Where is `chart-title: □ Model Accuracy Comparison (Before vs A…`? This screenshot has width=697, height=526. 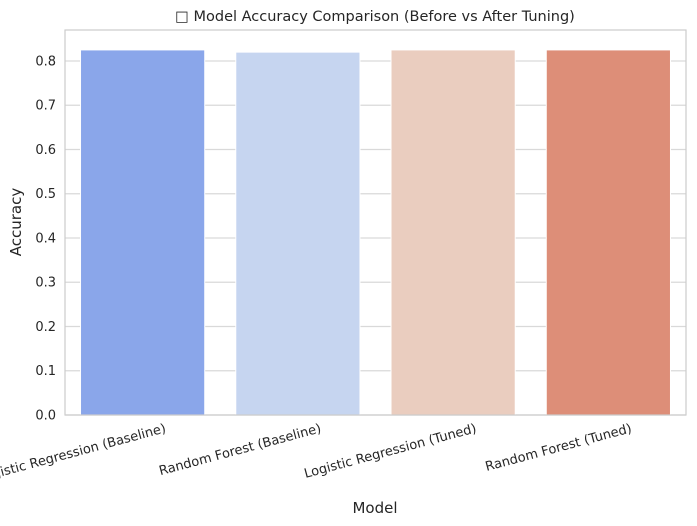 chart-title: □ Model Accuracy Comparison (Before vs A… is located at coordinates (375, 17).